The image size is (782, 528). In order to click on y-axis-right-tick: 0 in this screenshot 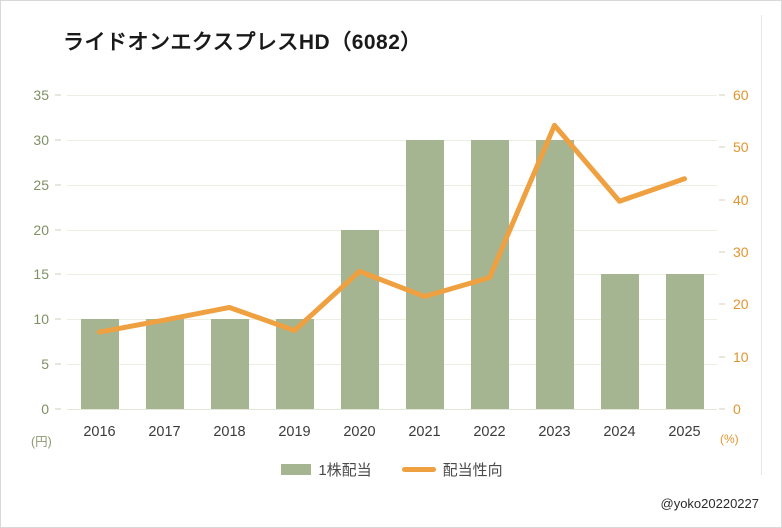, I will do `click(737, 409)`.